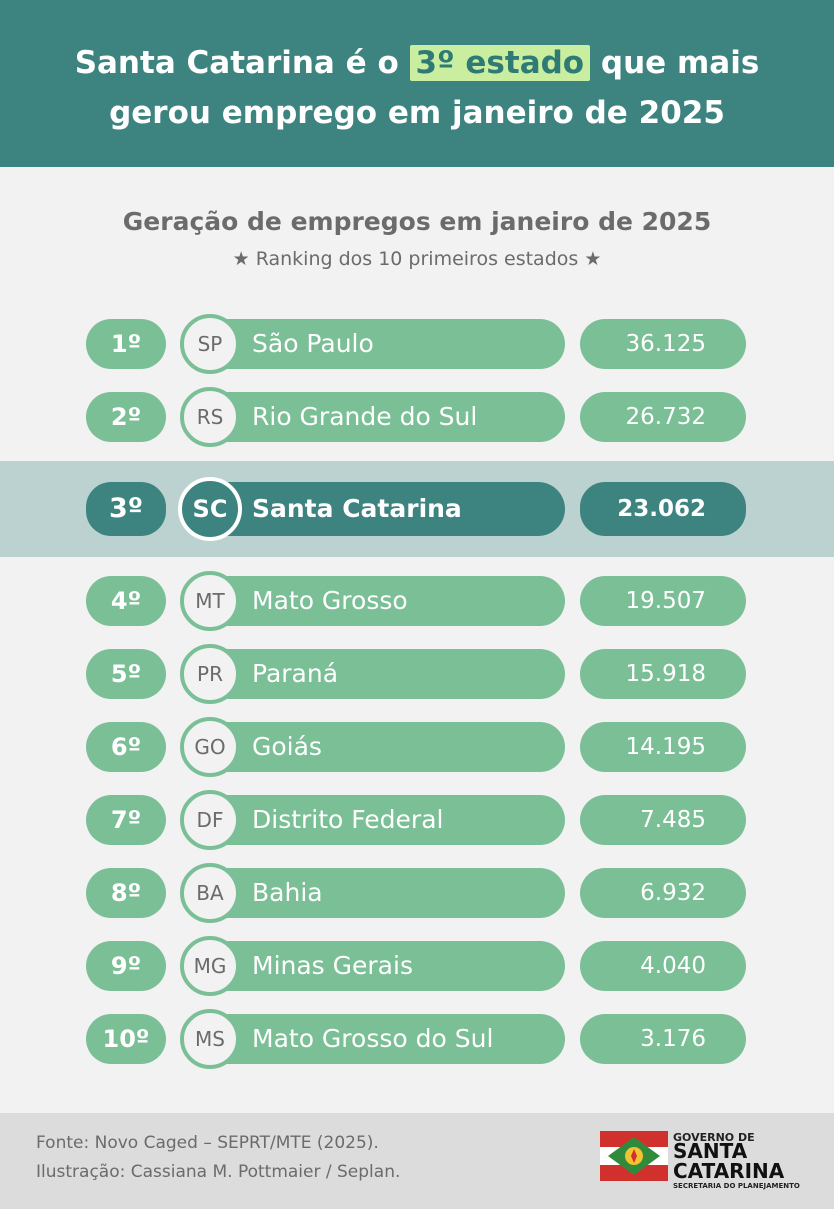 The image size is (834, 1209). What do you see at coordinates (207, 1143) in the screenshot?
I see `source-note: Fonte: Novo Caged – SEPRT/MTE (2025).` at bounding box center [207, 1143].